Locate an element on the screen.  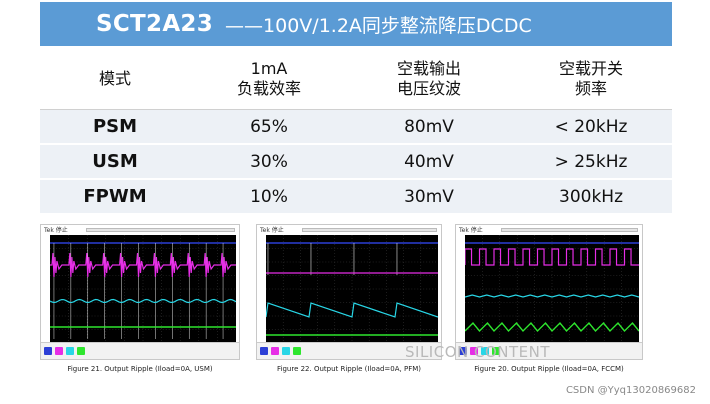
header-efficiency: 1mA 负载效率 is located at coordinates (268, 78).